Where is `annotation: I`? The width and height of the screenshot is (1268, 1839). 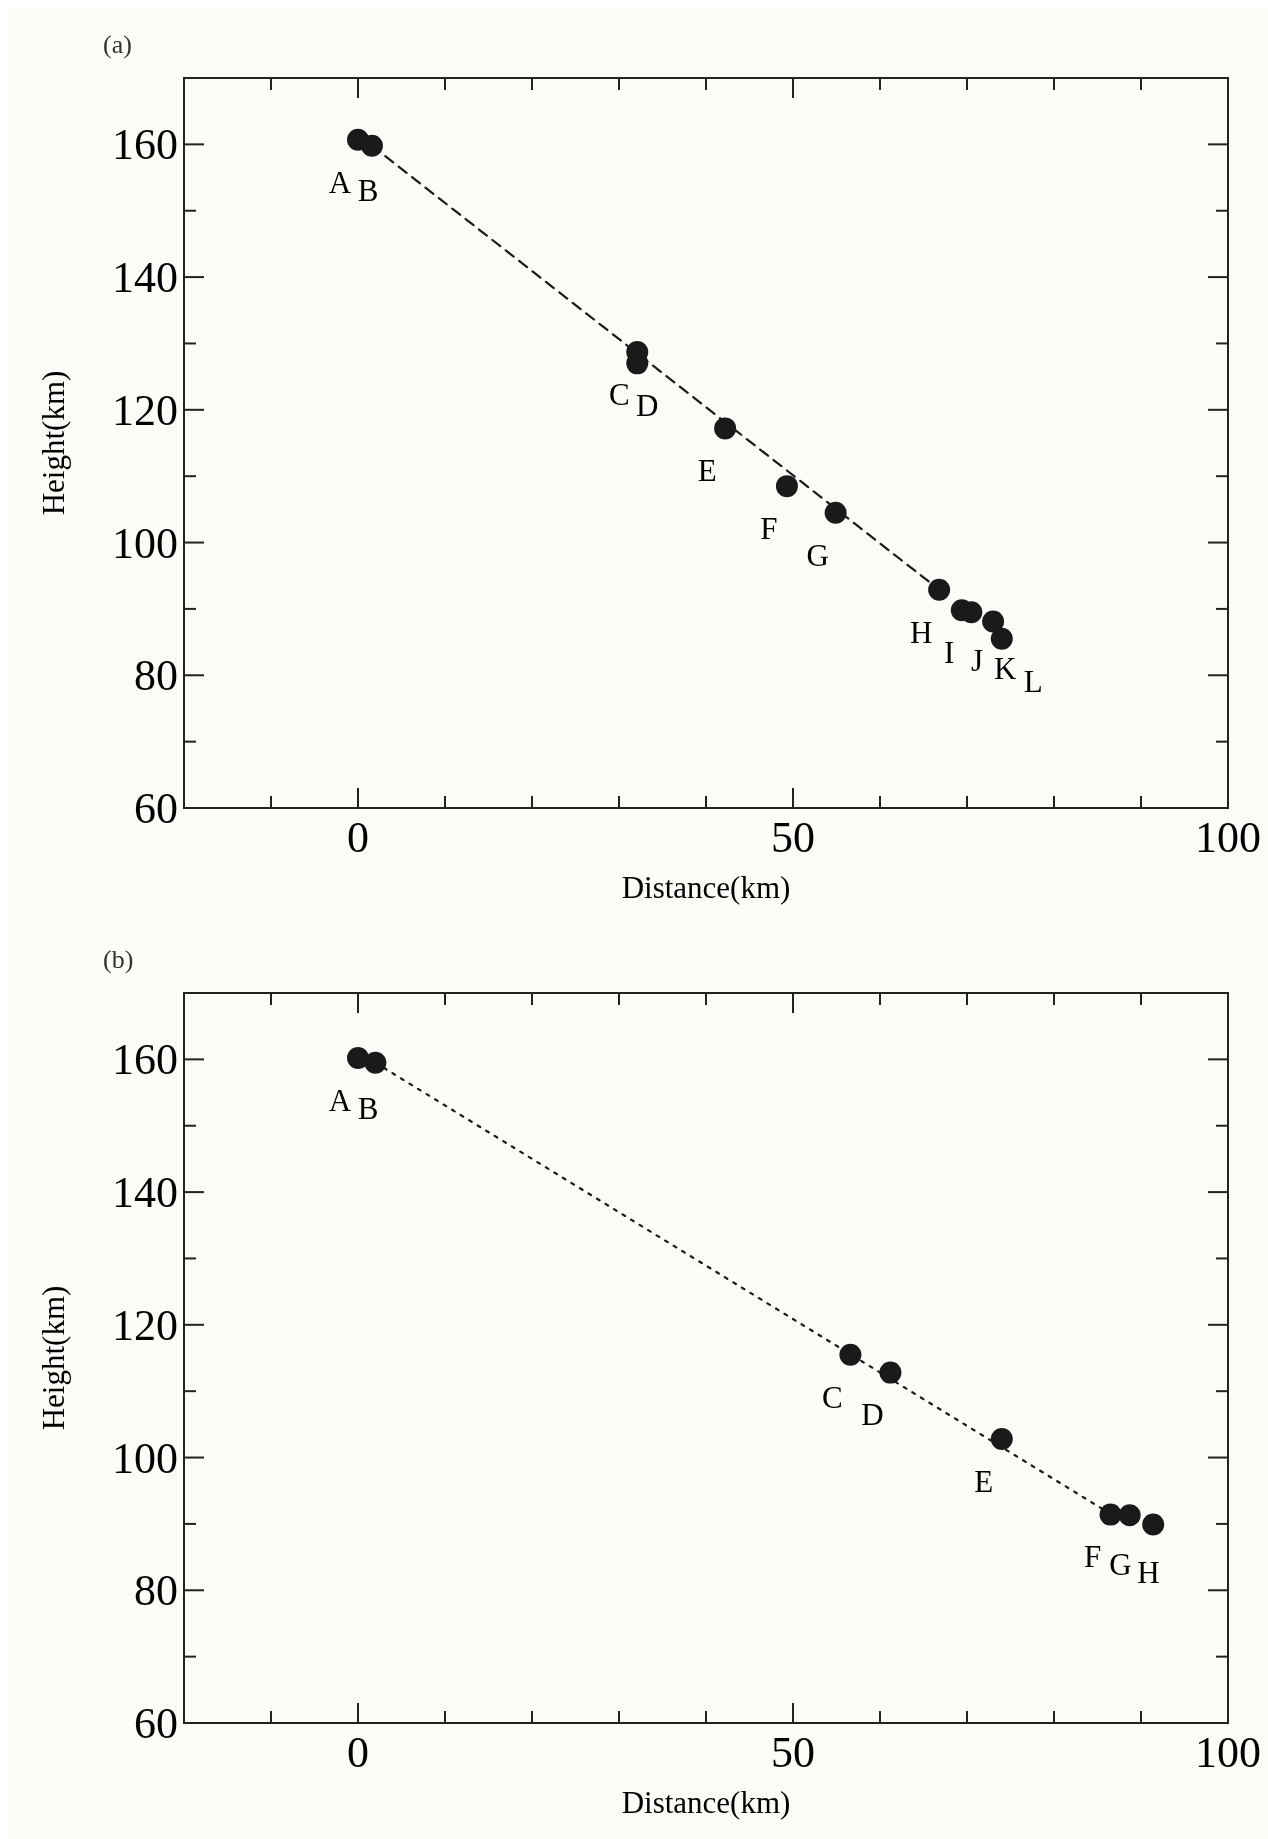
annotation: I is located at coordinates (949, 653).